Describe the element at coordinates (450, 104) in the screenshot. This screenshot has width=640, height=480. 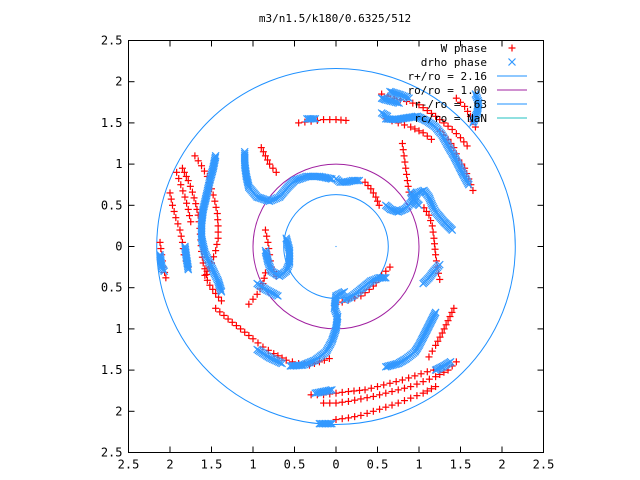
I see `legend-label-r-minus: r-/ro = .63` at that location.